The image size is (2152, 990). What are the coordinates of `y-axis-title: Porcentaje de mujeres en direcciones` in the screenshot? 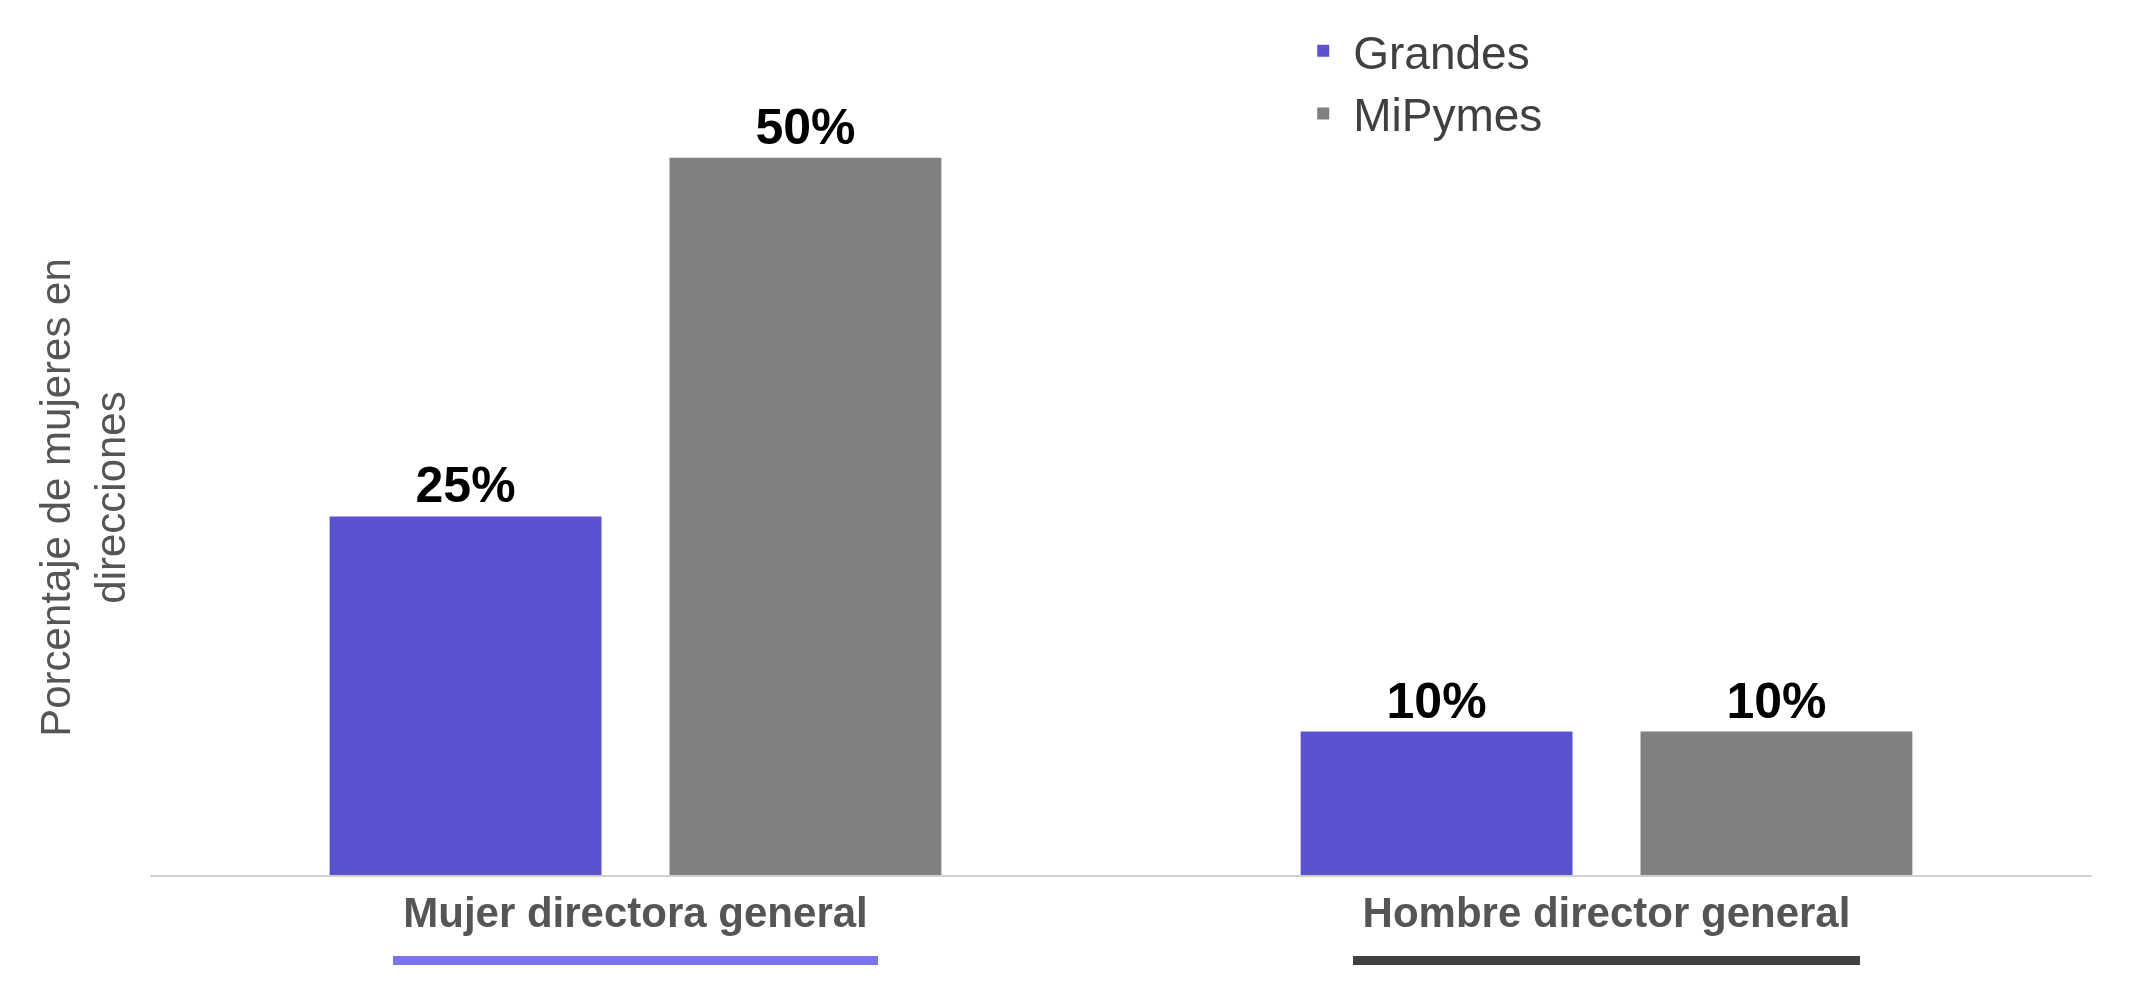 It's located at (83, 497).